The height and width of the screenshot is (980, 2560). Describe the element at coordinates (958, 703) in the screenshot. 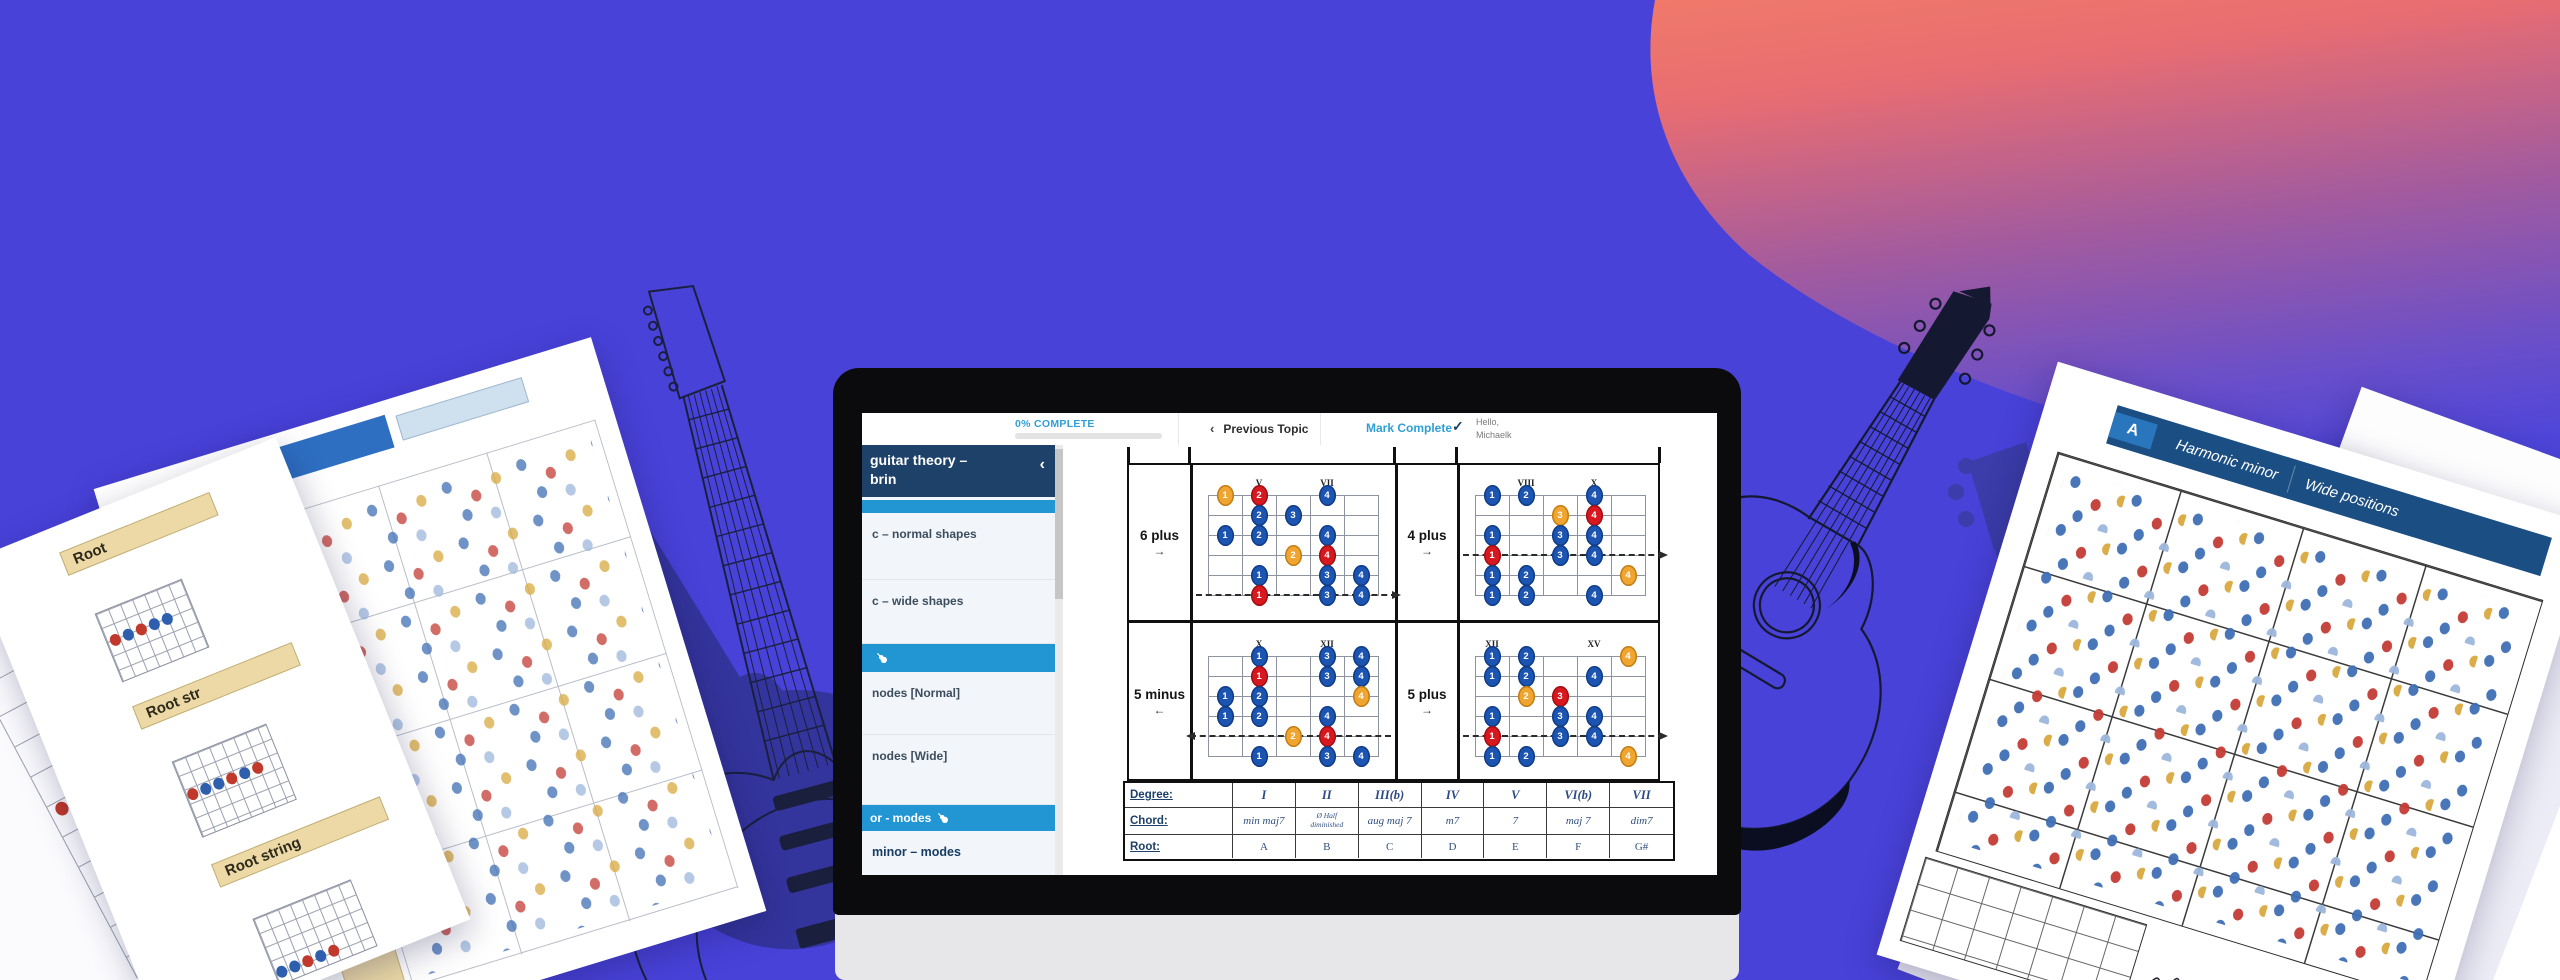

I see `sidebar-item-modes-normal: nodes [Normal]` at that location.